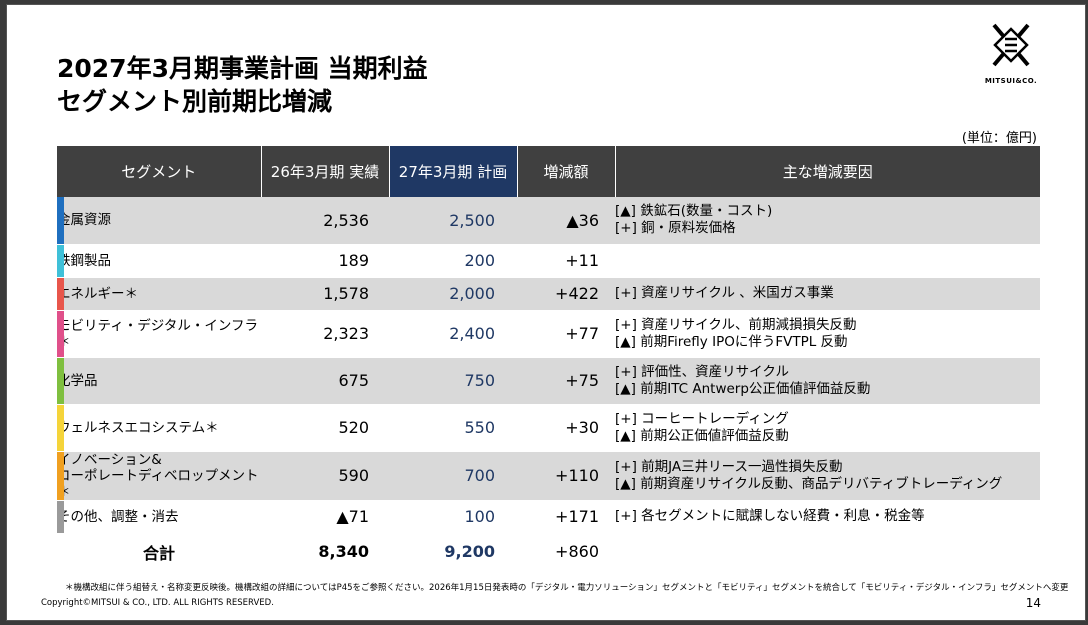 The height and width of the screenshot is (625, 1088). Describe the element at coordinates (159, 261) in the screenshot. I see `segment-name: 鉄鋼製品` at that location.